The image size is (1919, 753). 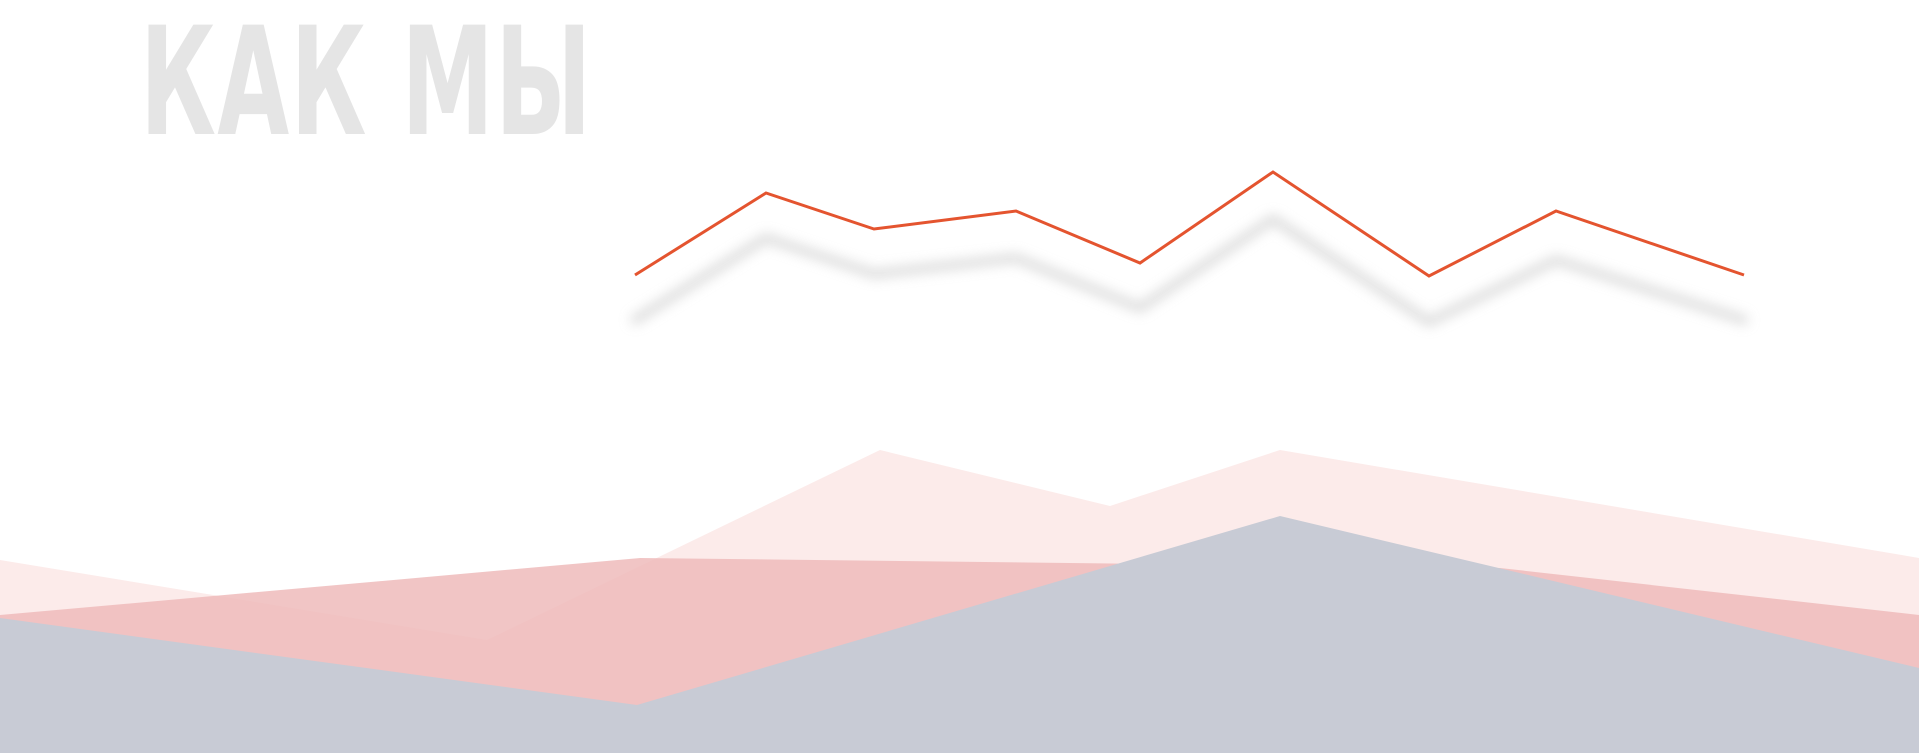 I want to click on page-title: КАК МЫ, so click(x=366, y=85).